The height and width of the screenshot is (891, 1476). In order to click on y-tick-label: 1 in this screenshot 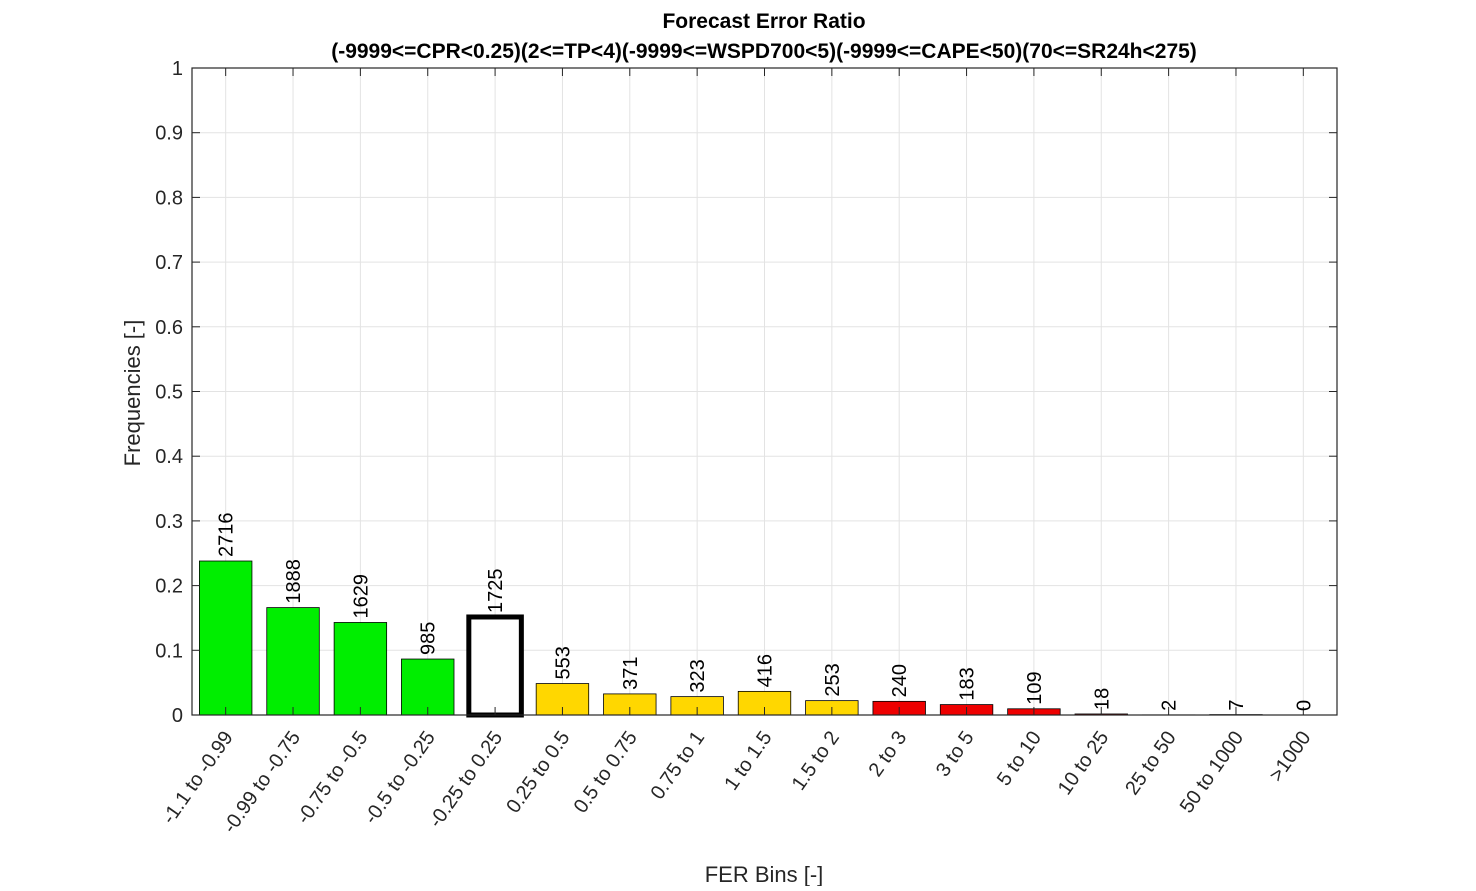, I will do `click(177, 69)`.